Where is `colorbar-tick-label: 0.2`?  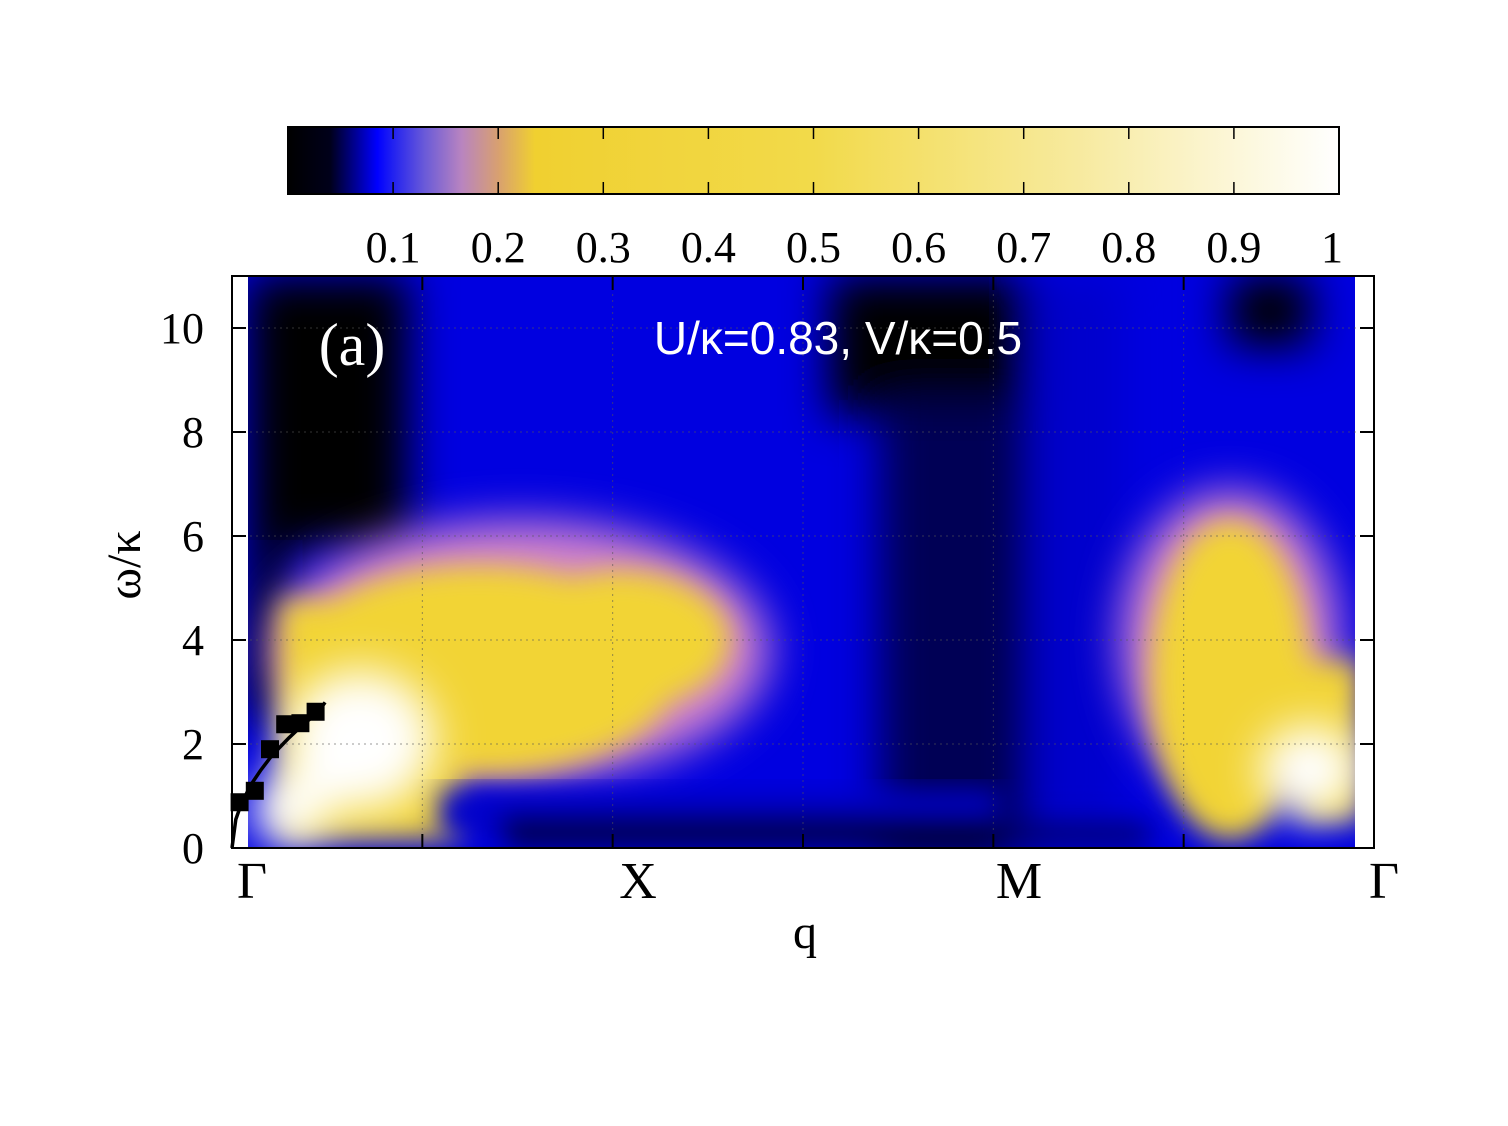
colorbar-tick-label: 0.2 is located at coordinates (498, 247).